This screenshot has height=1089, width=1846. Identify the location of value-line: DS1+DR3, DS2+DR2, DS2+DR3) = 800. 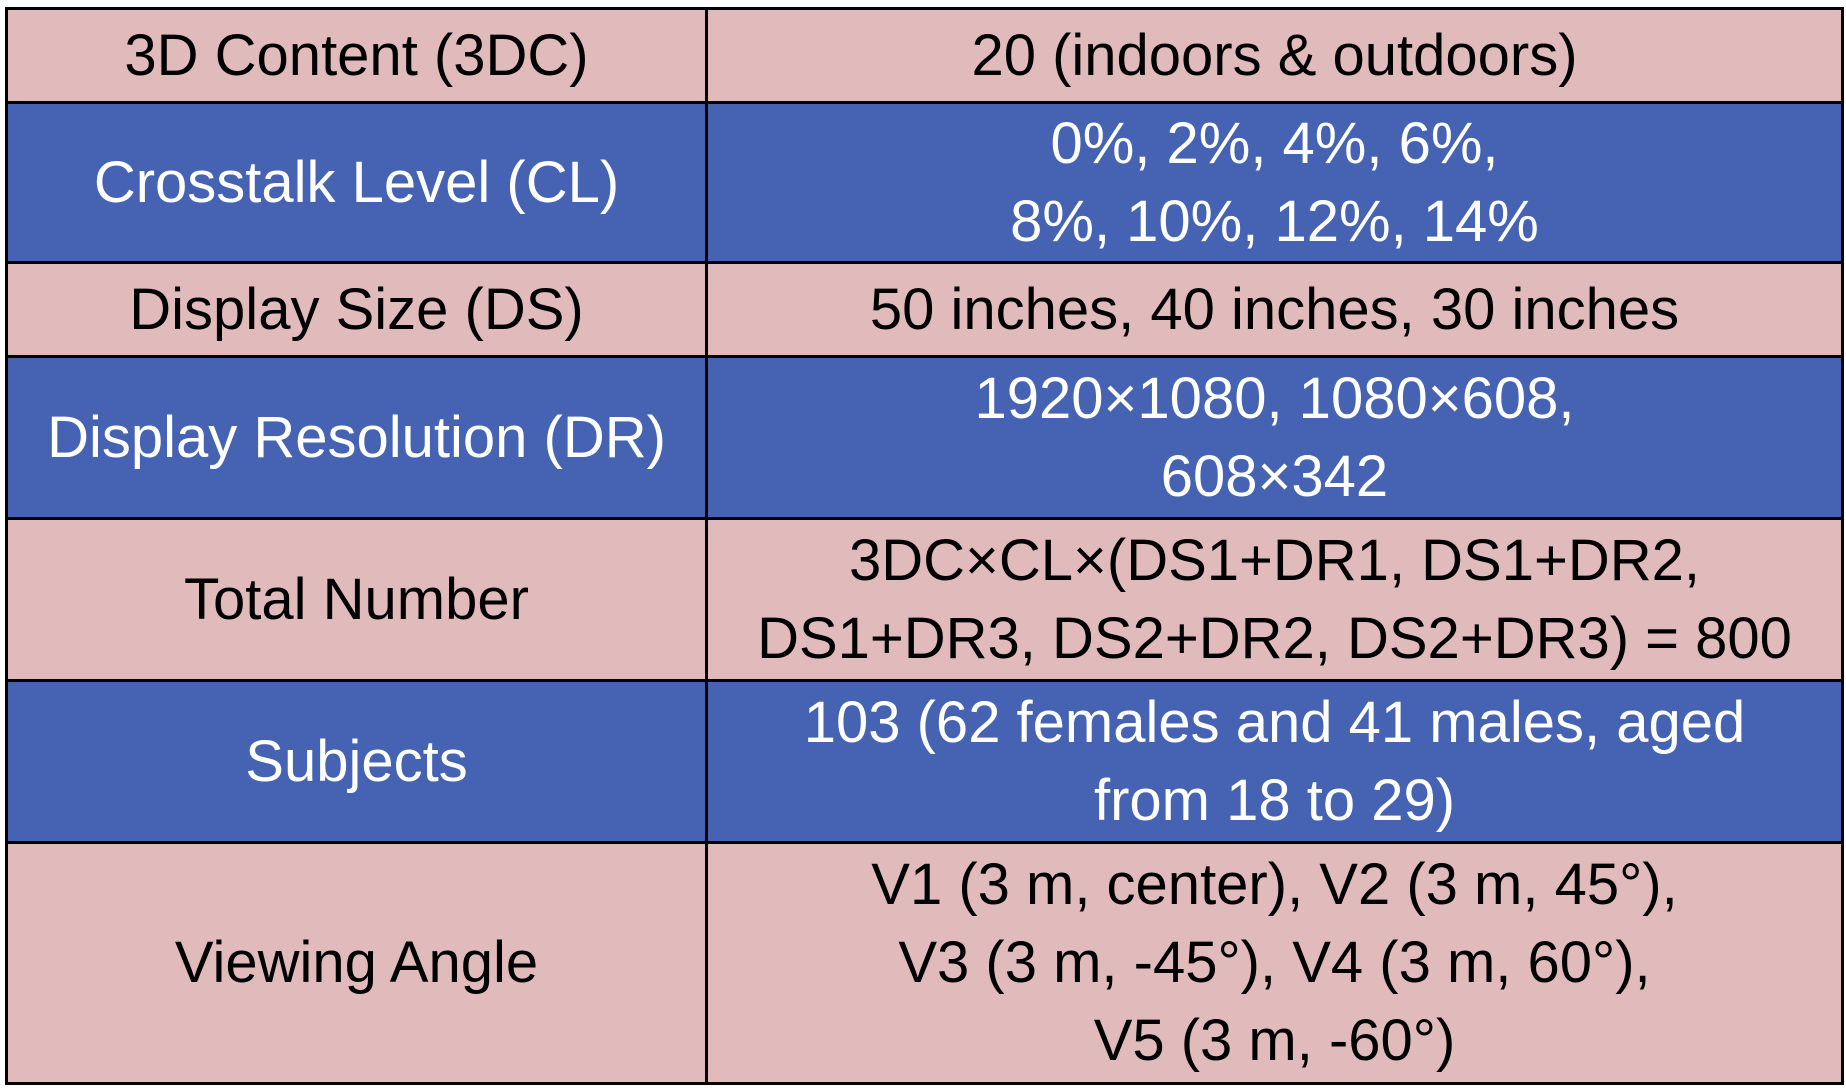
(1274, 638).